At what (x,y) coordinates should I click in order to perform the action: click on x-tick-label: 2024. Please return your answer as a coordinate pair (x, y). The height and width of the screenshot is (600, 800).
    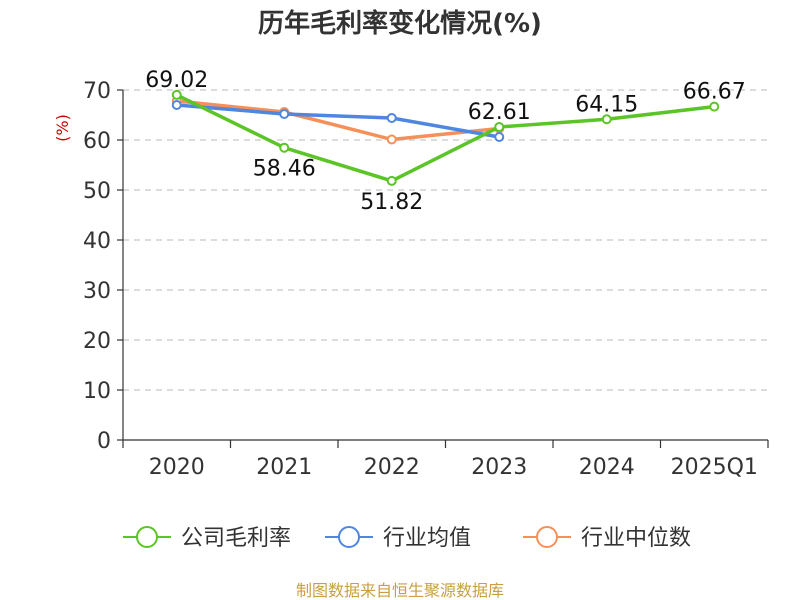
    Looking at the image, I should click on (607, 467).